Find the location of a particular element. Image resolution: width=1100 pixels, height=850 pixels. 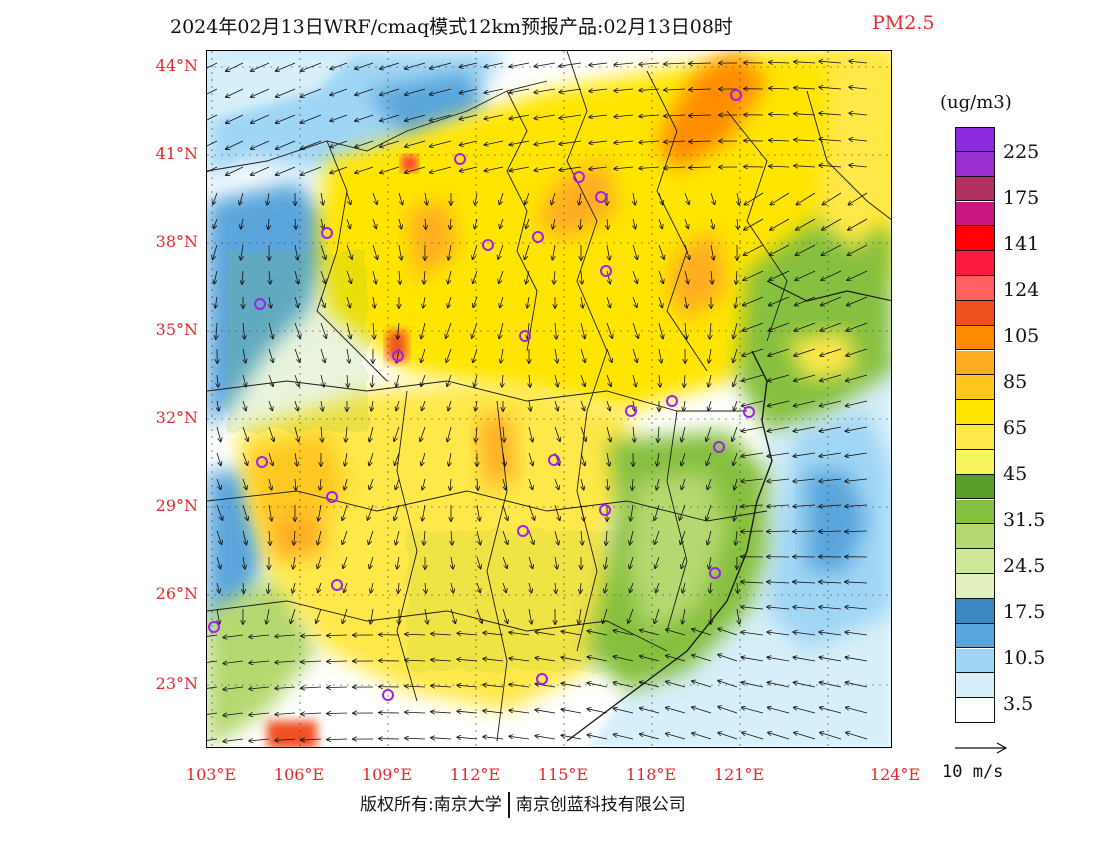

colorbar-tick: 225 is located at coordinates (1021, 152).